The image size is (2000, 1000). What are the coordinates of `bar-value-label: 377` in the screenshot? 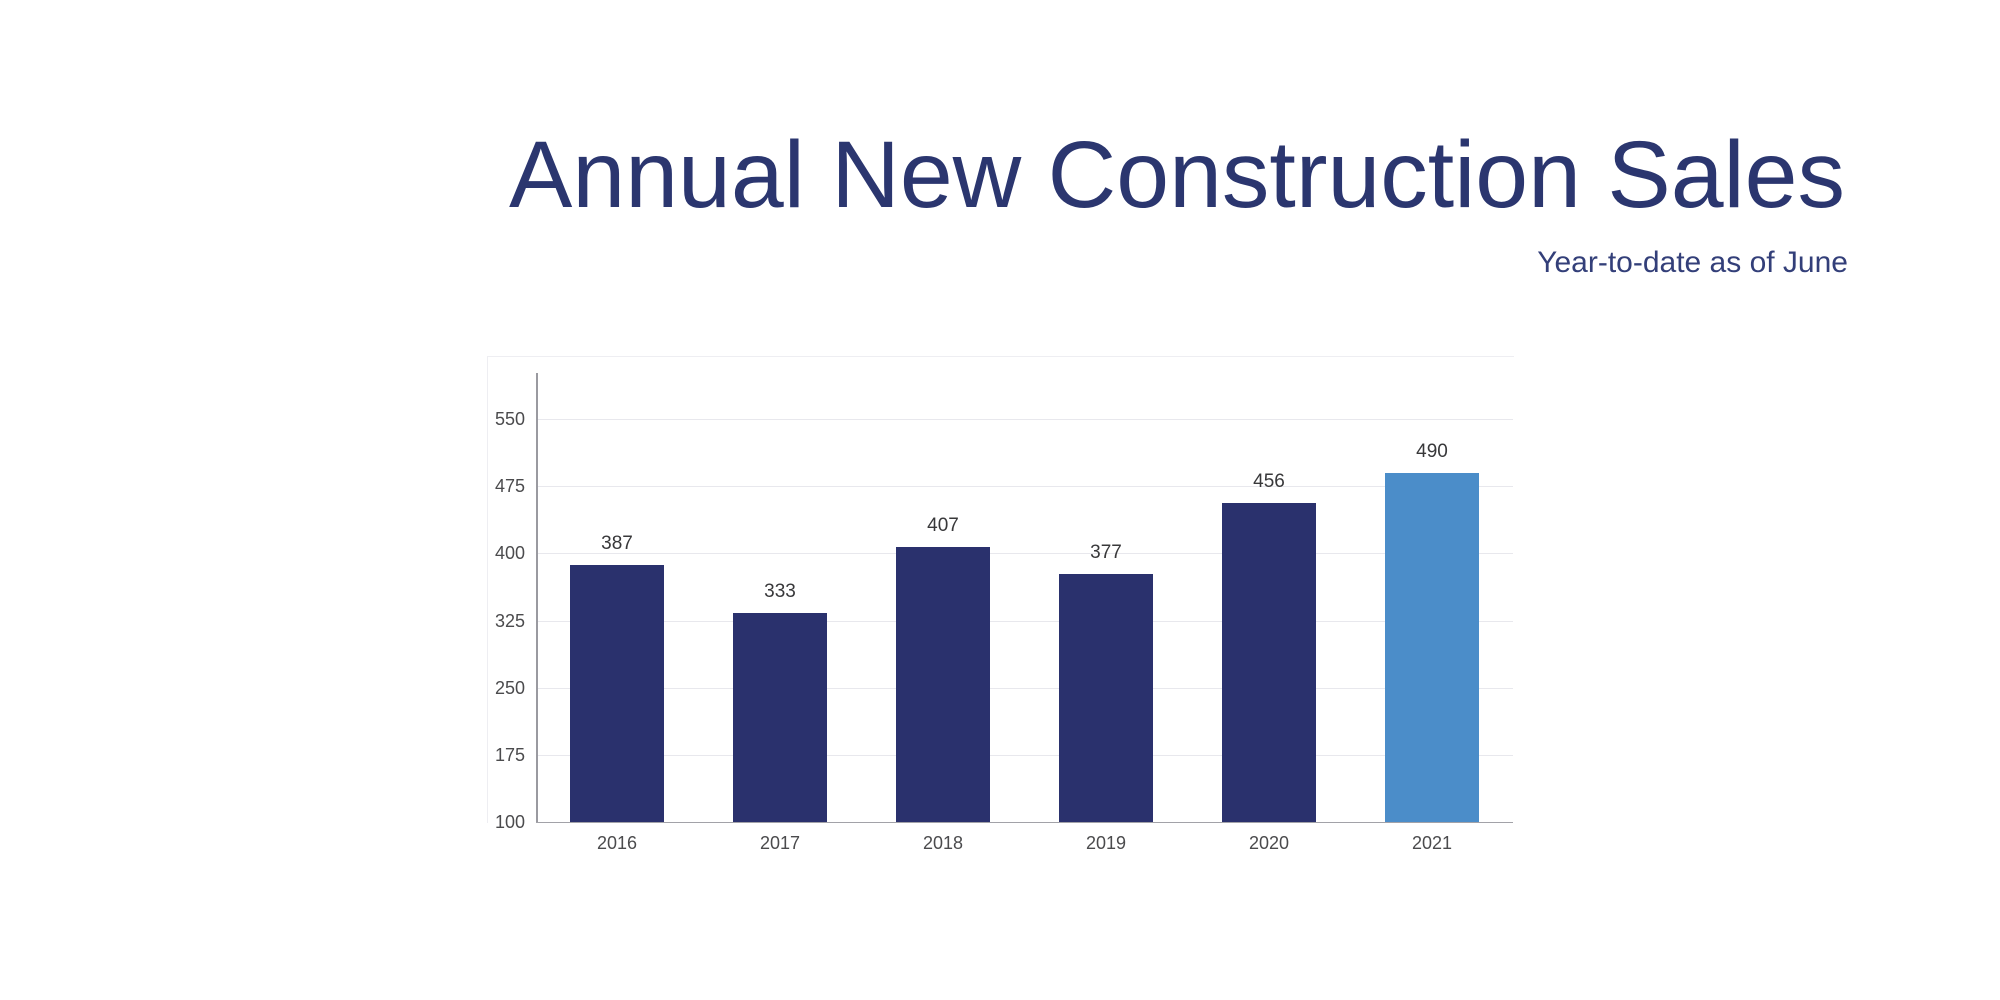 It's located at (1106, 552).